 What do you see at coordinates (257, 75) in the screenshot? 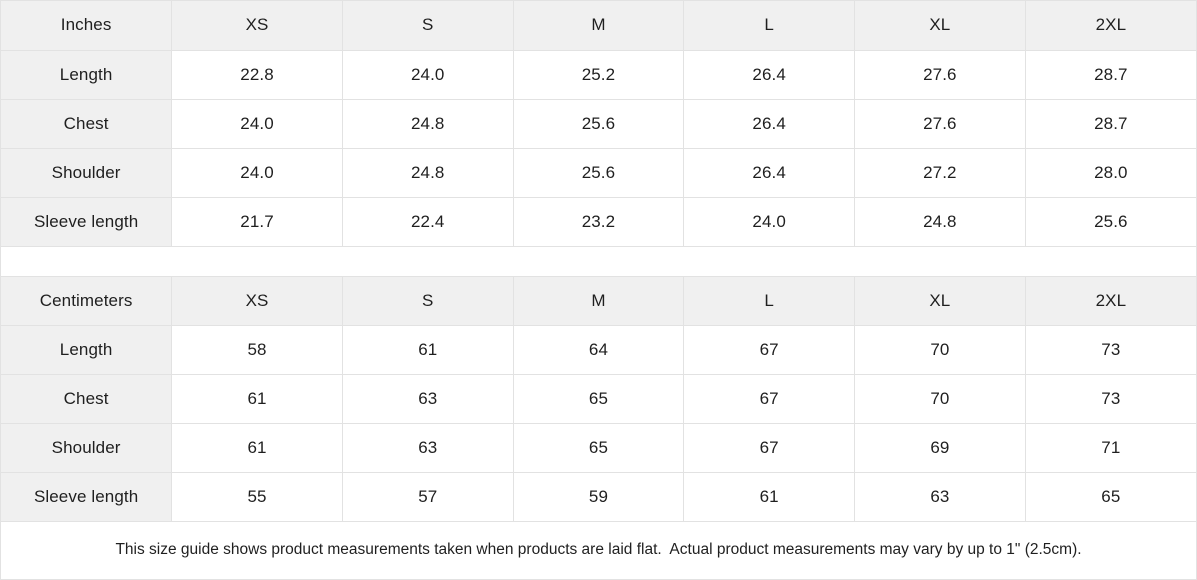
I see `size-value-cell: 22.8` at bounding box center [257, 75].